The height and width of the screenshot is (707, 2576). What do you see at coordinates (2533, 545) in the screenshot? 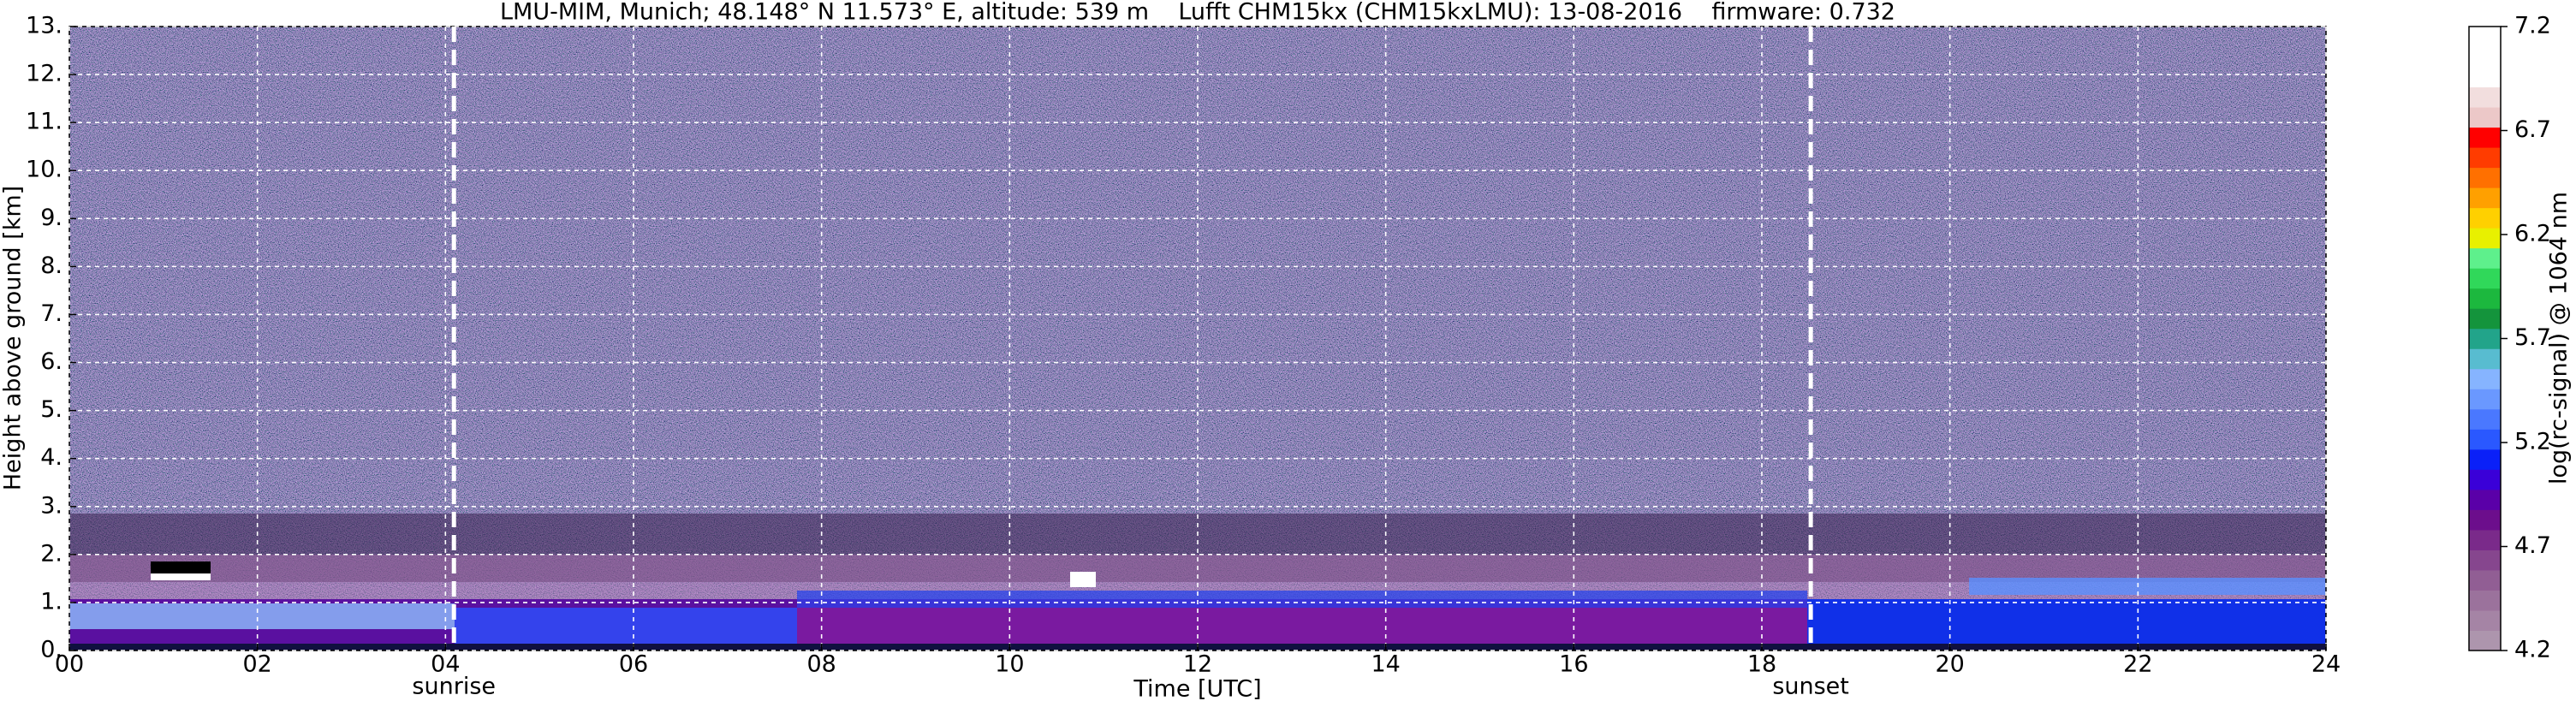
I see `colorbar-tick-label: 4.7` at bounding box center [2533, 545].